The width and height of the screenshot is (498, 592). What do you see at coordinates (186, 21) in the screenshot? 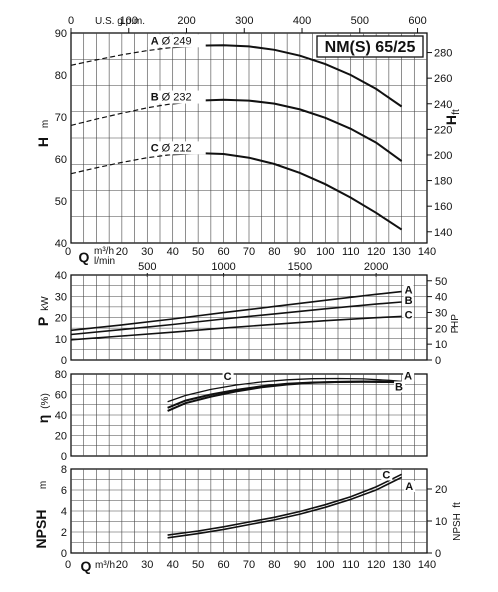
I see `gpm-tick-label: 200` at bounding box center [186, 21].